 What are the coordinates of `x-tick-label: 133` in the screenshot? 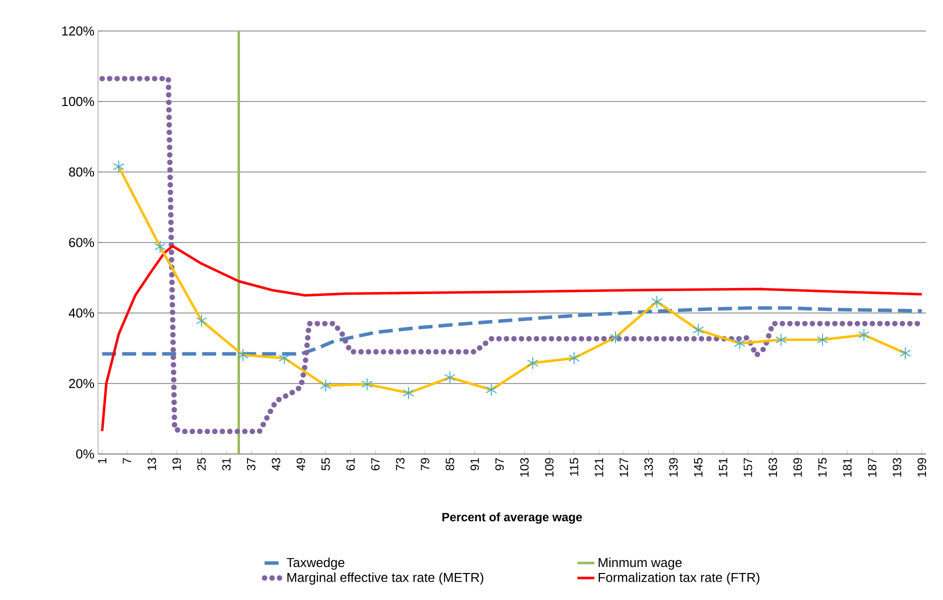 It's located at (648, 467).